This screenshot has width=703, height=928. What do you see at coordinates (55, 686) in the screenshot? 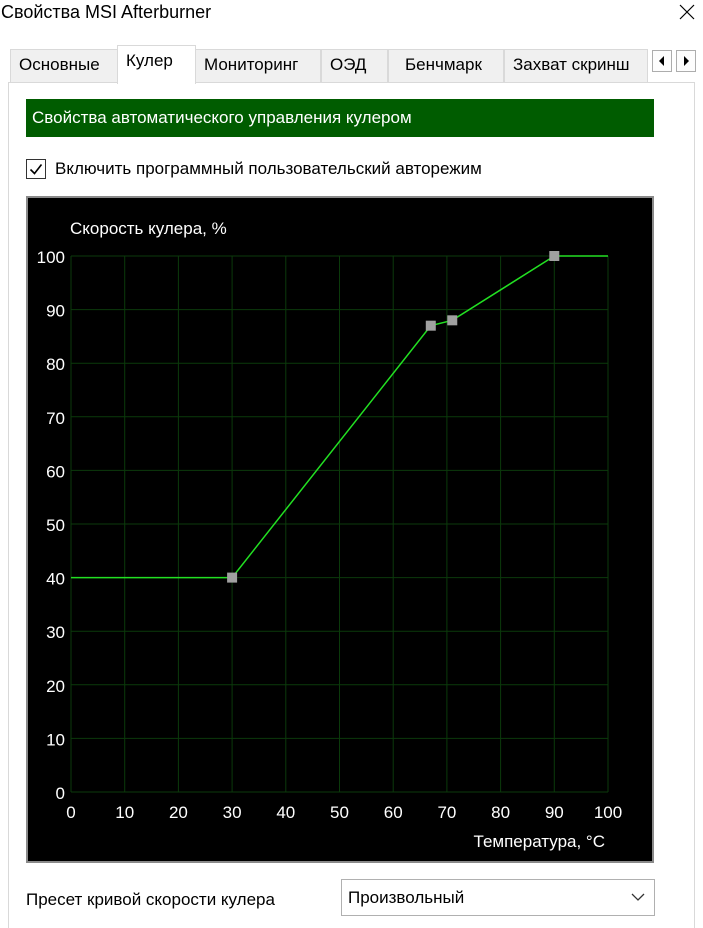
I see `y-tick-label: 20` at bounding box center [55, 686].